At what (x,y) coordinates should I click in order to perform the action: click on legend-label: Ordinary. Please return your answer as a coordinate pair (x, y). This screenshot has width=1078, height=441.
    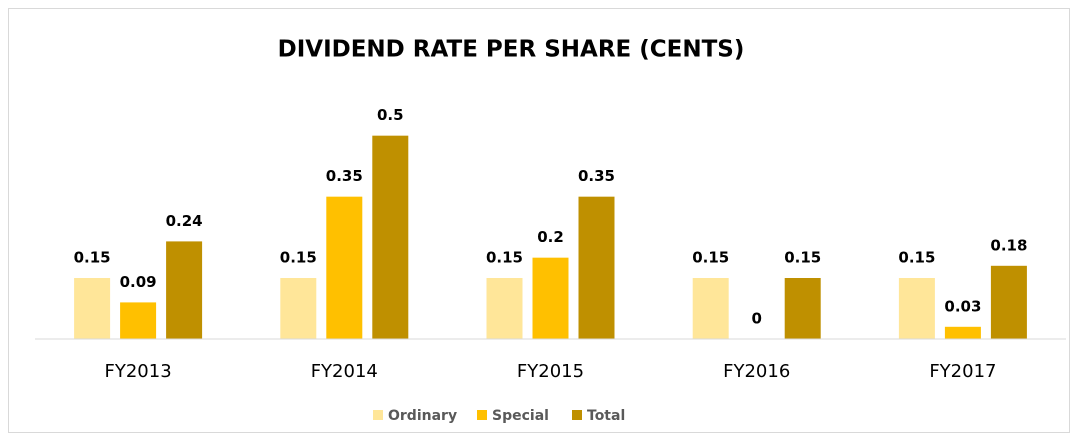
    Looking at the image, I should click on (422, 416).